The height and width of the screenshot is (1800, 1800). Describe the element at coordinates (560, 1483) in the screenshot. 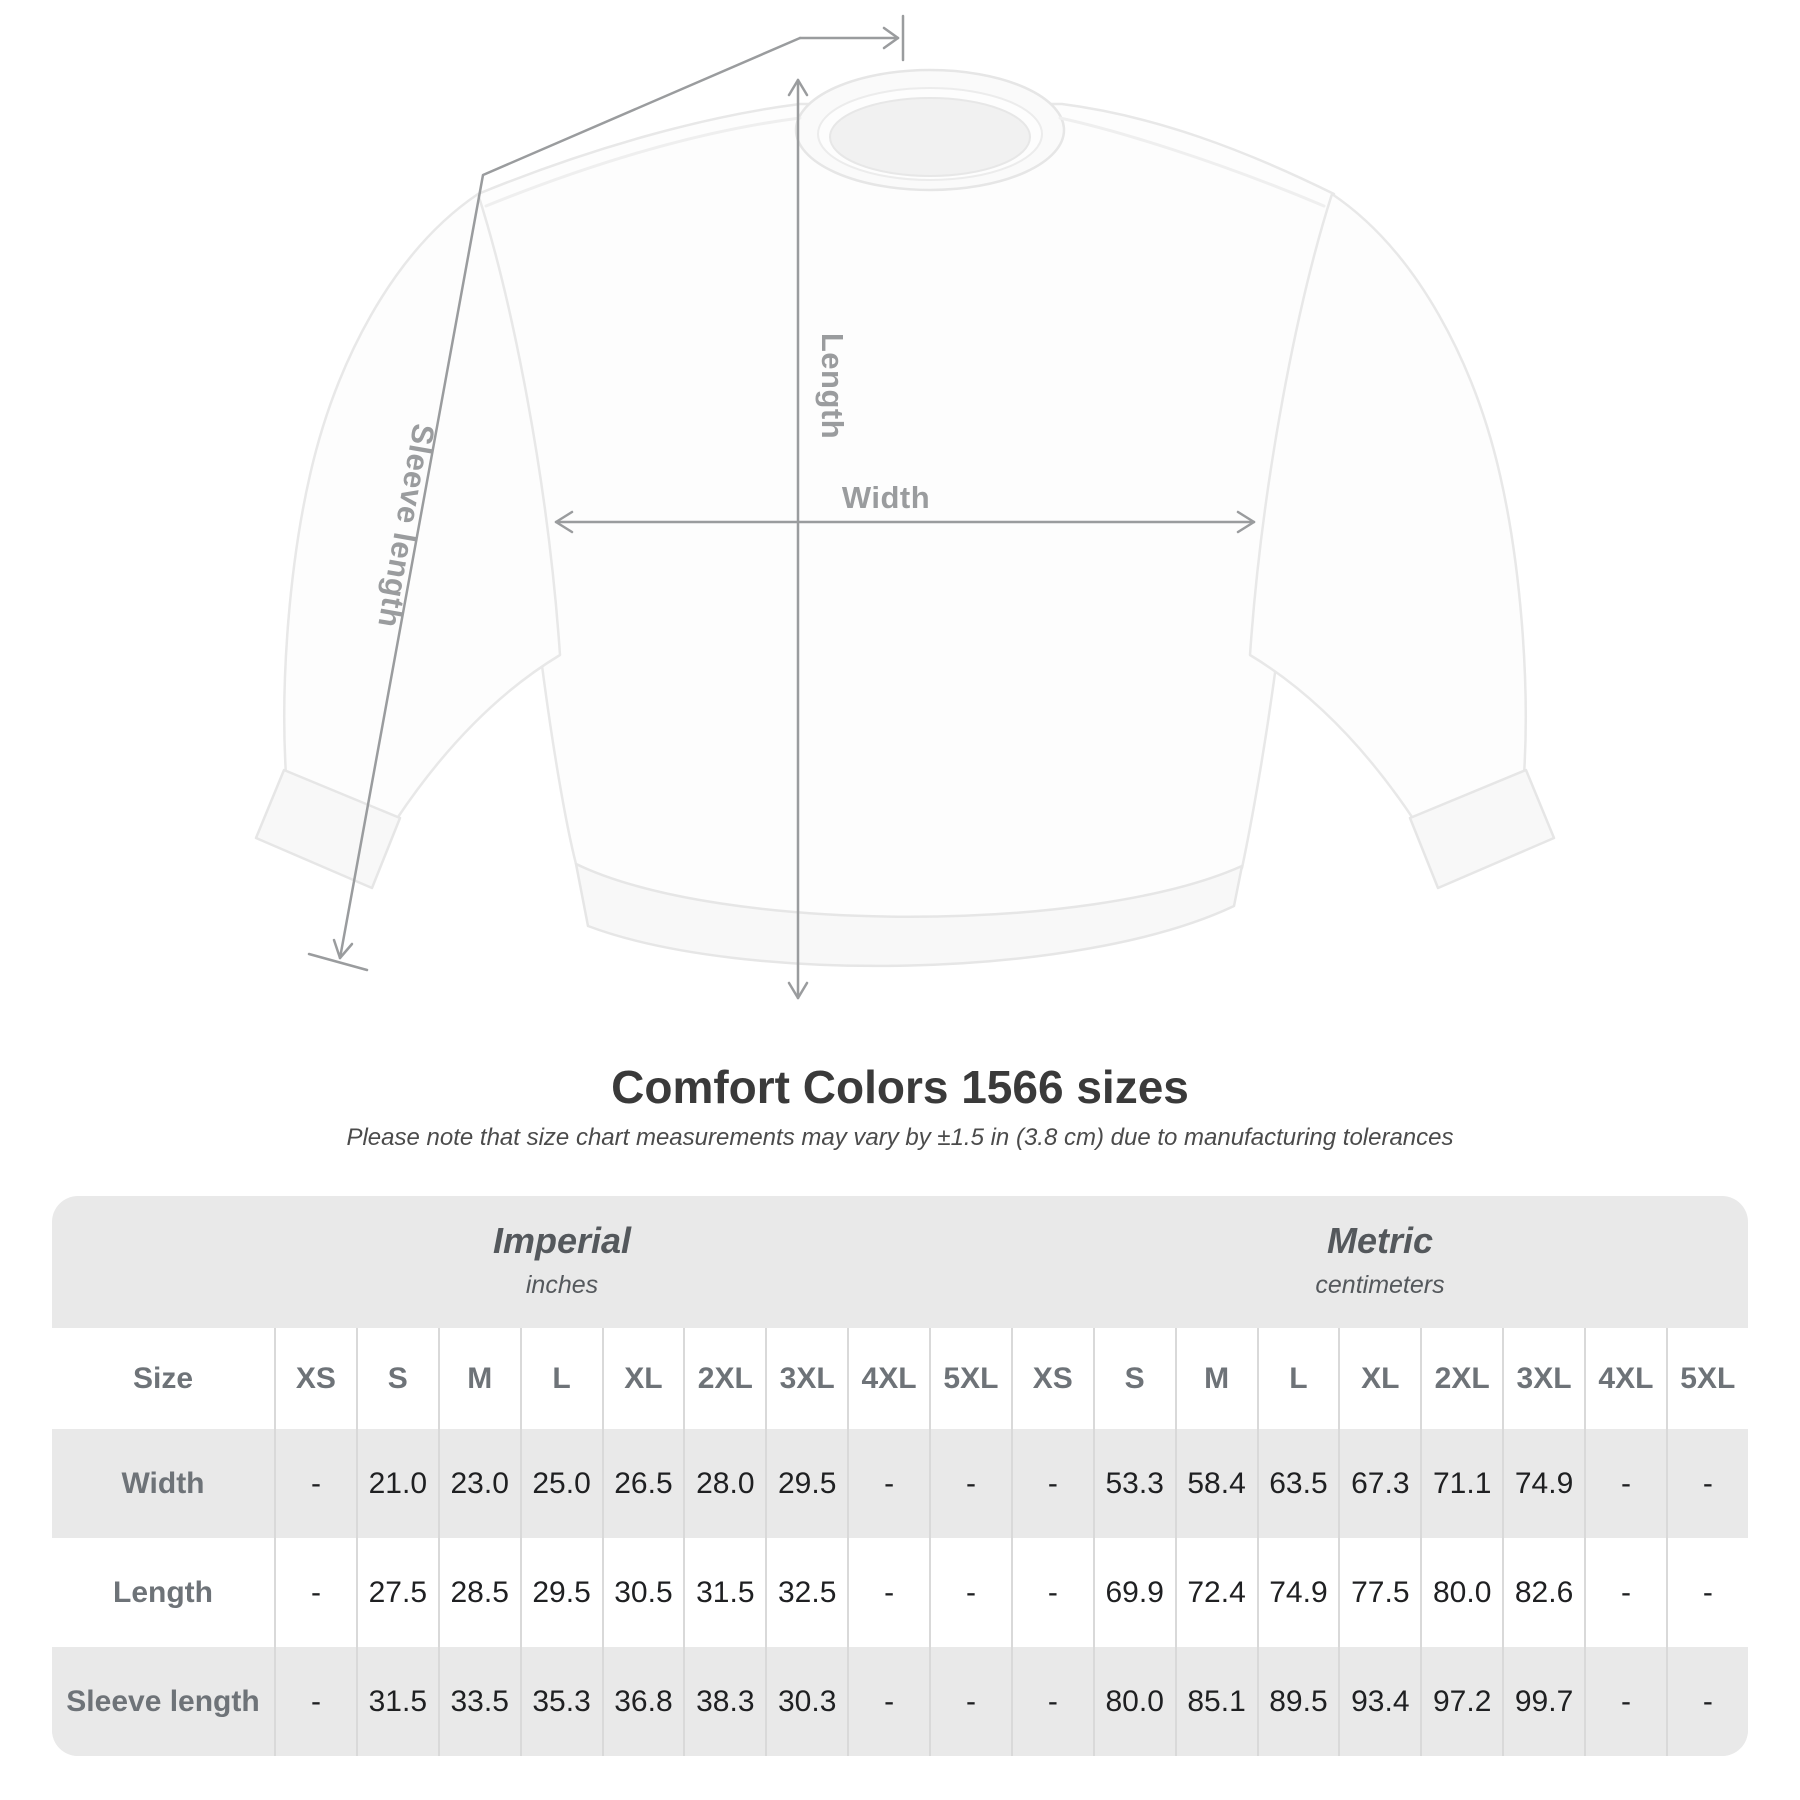

I see `value-cell: 25.0` at that location.